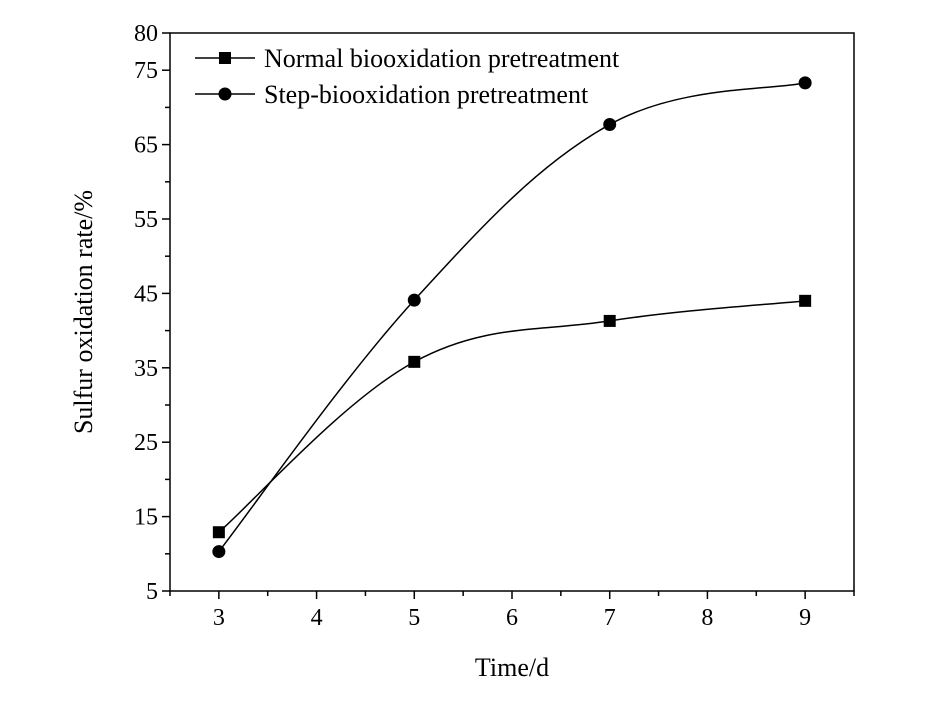 The width and height of the screenshot is (932, 704). I want to click on legend-item-2: Step-biooxidation pretreatment, so click(392, 94).